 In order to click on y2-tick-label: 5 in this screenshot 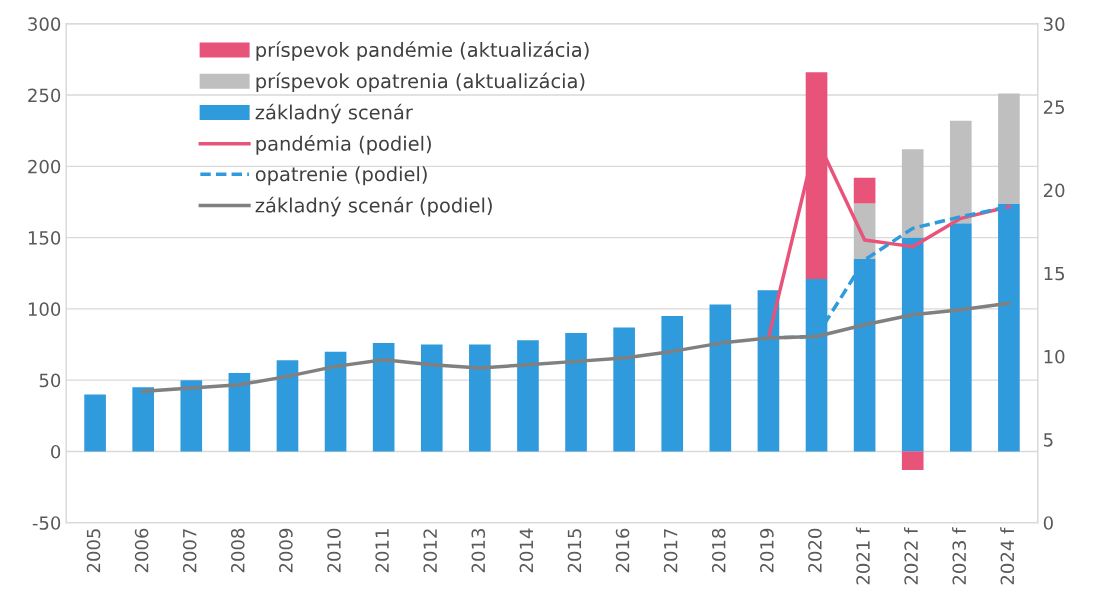, I will do `click(1048, 440)`.